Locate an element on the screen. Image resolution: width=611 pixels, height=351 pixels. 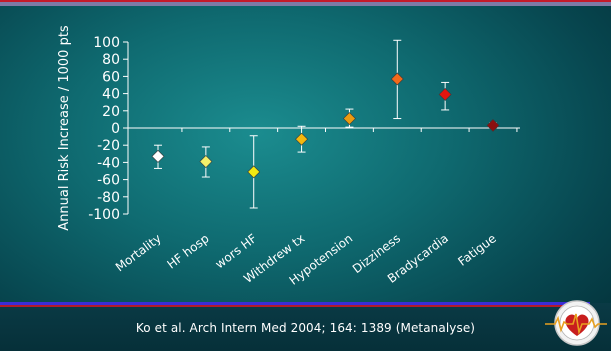
x-category-label: Fatigue is located at coordinates (476, 250).